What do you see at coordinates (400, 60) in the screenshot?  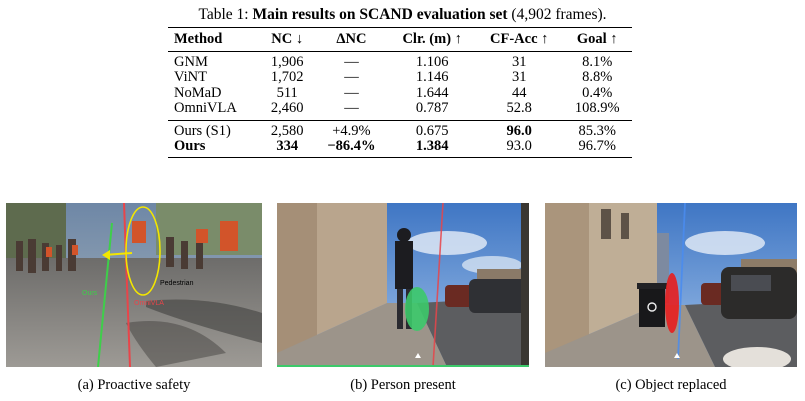 I see `table-row: GNM 1,906 — 1.106 31 8.1%` at bounding box center [400, 60].